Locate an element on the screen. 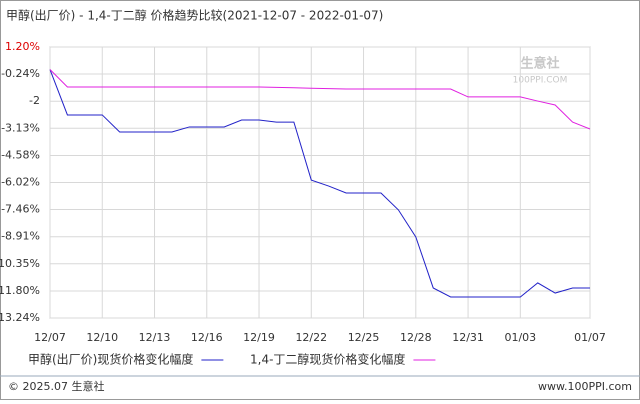 The width and height of the screenshot is (640, 404). y-tick-label: -2 is located at coordinates (34, 100).